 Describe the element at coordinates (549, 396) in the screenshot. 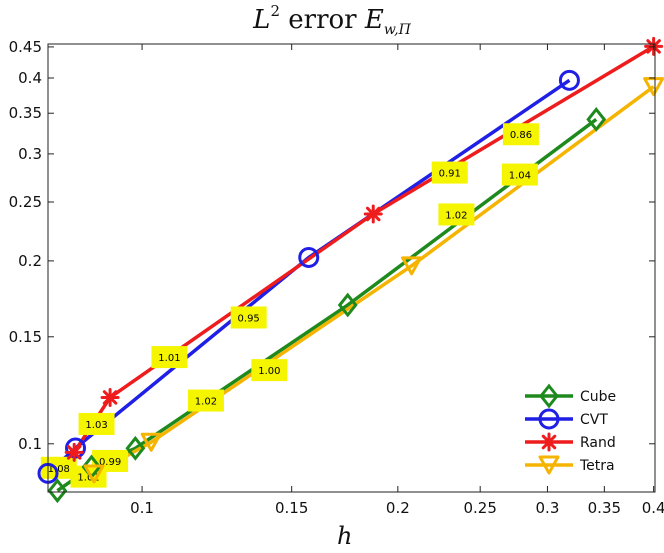

I see `legend-marker-cube` at that location.